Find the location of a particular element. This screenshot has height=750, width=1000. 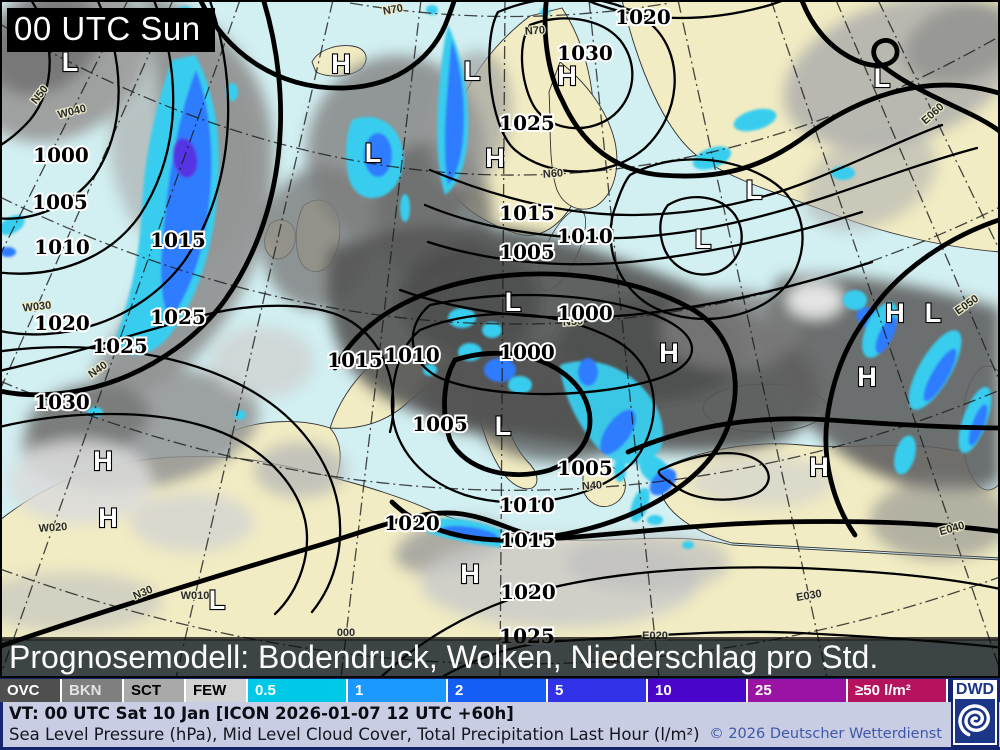

graticule-label: W010 is located at coordinates (195, 596).